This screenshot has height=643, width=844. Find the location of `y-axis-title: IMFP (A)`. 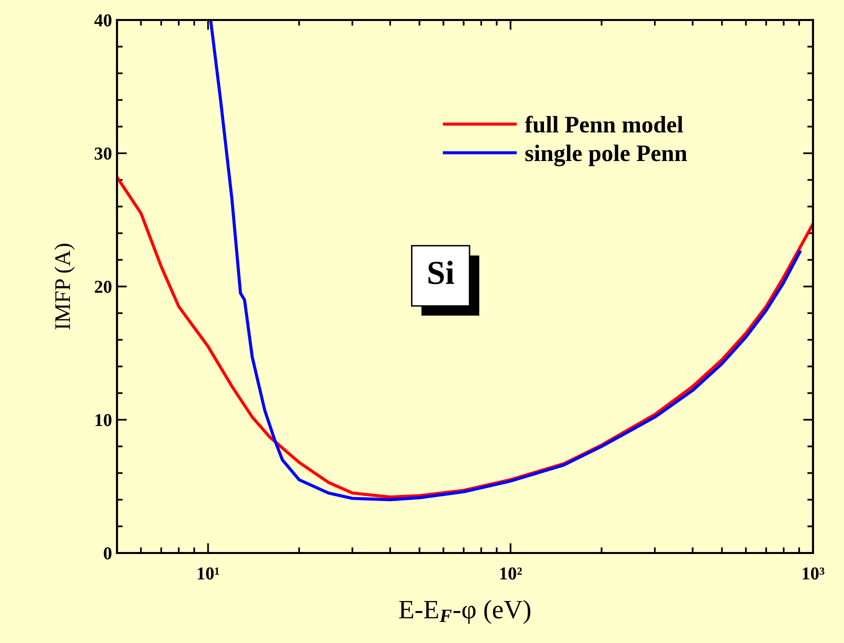

y-axis-title: IMFP (A) is located at coordinates (64, 287).